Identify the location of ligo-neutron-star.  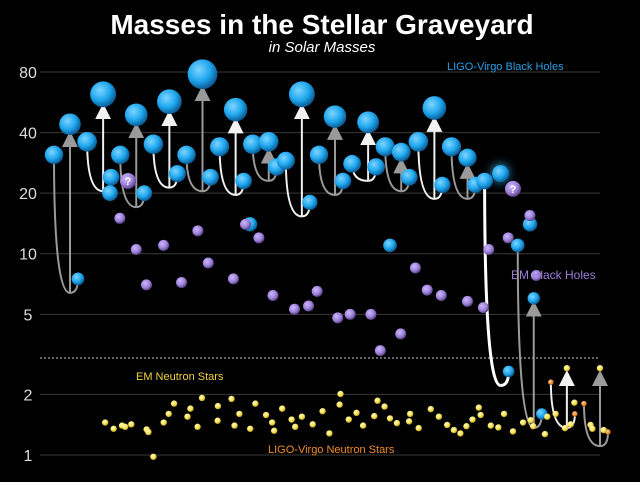
(584, 403).